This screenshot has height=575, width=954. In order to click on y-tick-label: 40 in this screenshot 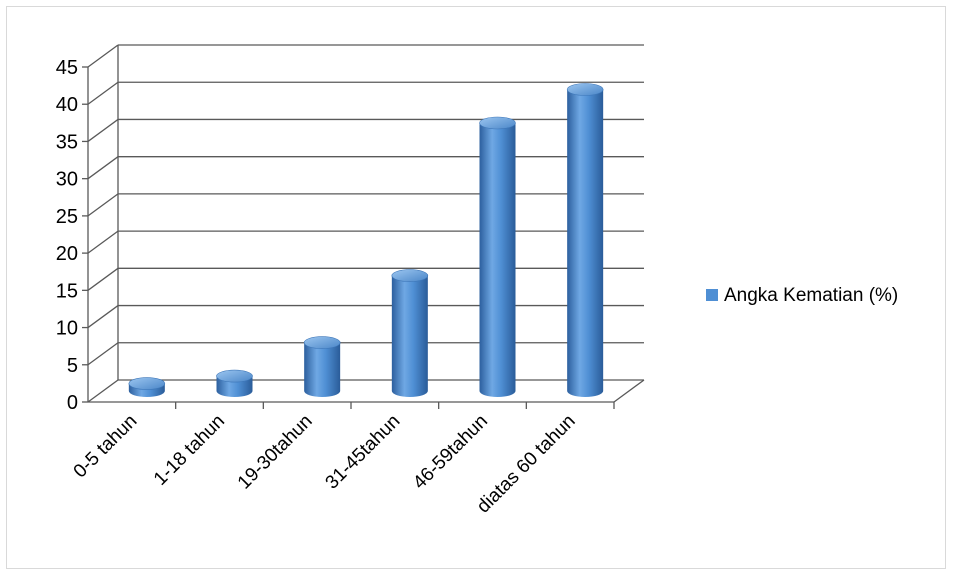, I will do `click(67, 105)`.